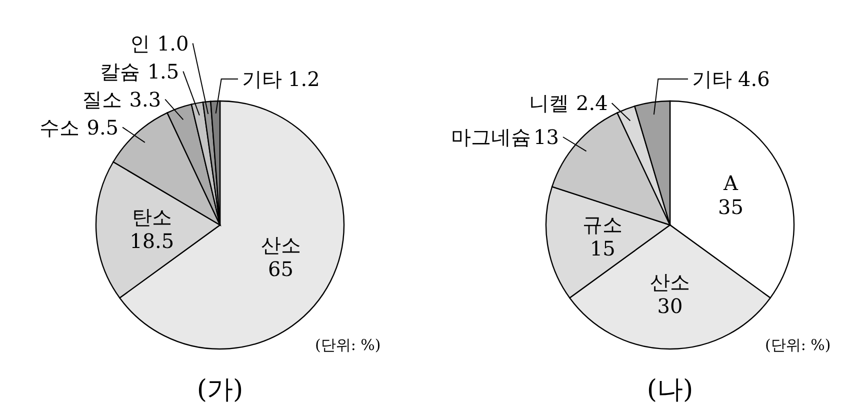 This screenshot has width=860, height=409. What do you see at coordinates (592, 103) in the screenshot?
I see `data-label: 2.4` at bounding box center [592, 103].